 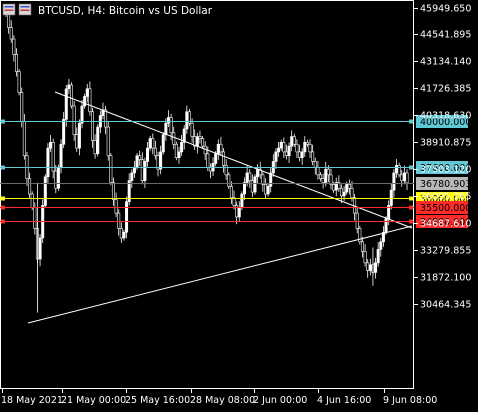 What do you see at coordinates (445, 305) in the screenshot?
I see `price-tick-label: 30464.345` at bounding box center [445, 305].